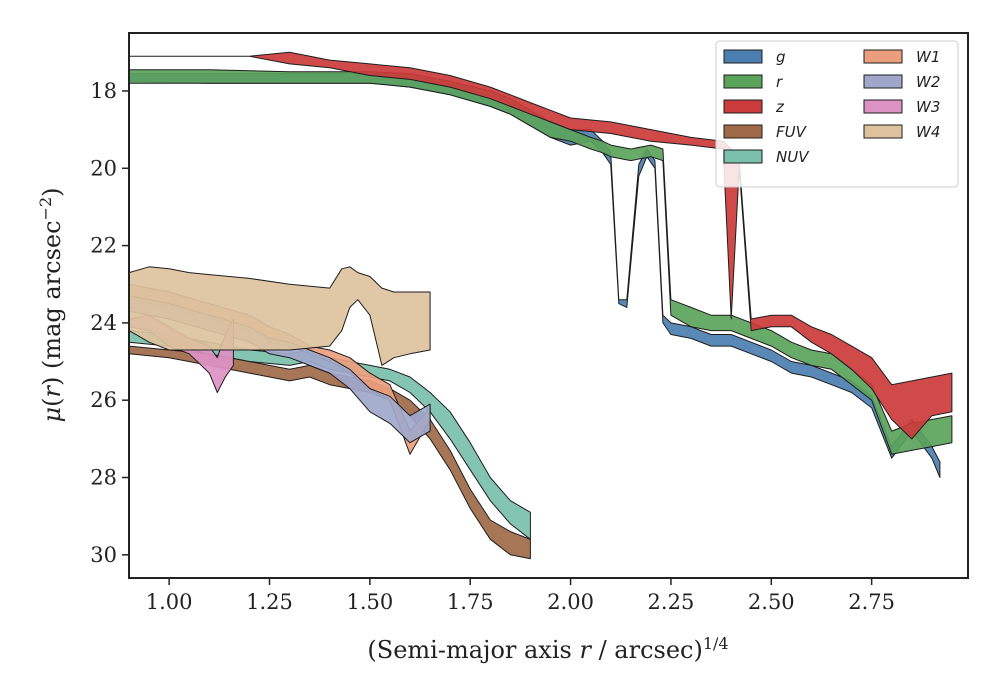 The image size is (1000, 700). I want to click on x-axis: 1.00 1.25 1.50 1.75 2.00 2.25 2.50 2.75, so click(520, 596).